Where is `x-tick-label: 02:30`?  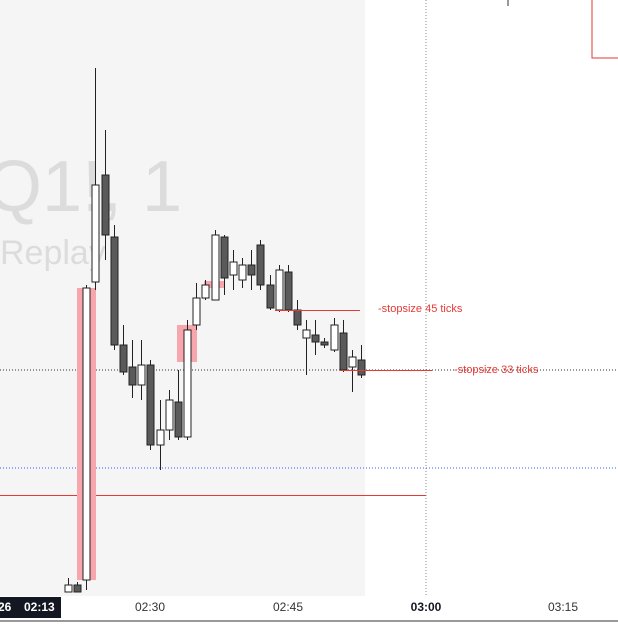
x-tick-label: 02:30 is located at coordinates (150, 607).